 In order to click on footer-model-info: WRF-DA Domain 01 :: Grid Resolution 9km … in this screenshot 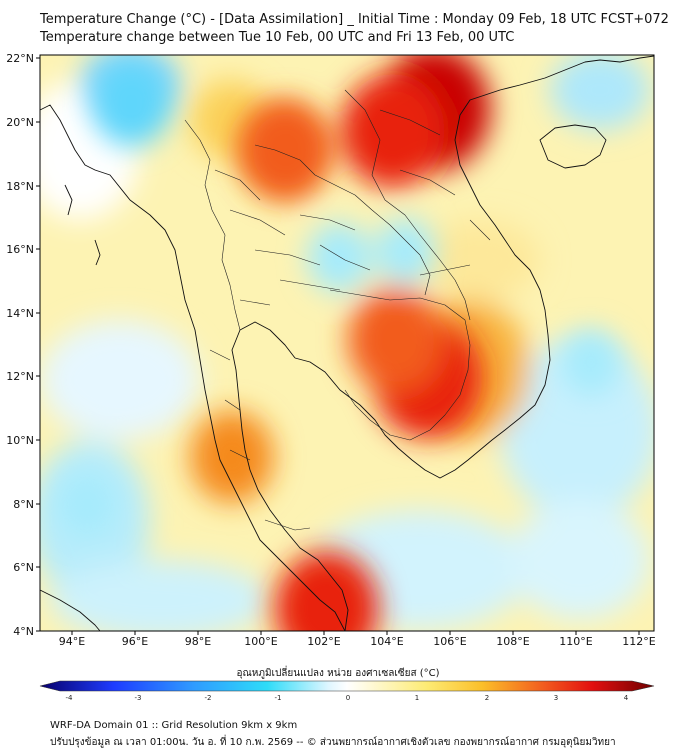, I will do `click(174, 725)`.